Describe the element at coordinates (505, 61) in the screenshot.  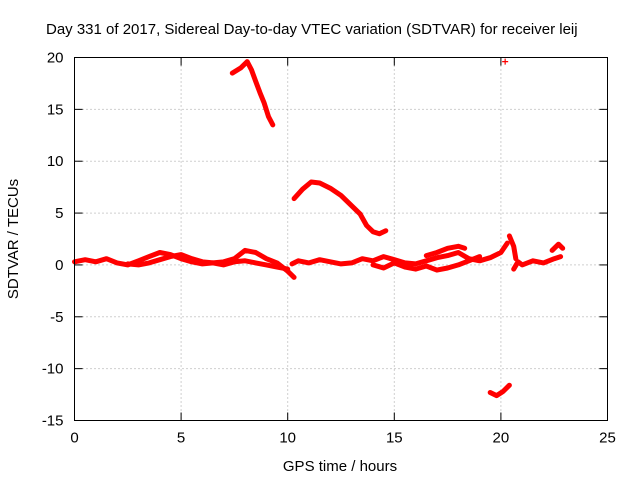
I see `series-outlier` at that location.